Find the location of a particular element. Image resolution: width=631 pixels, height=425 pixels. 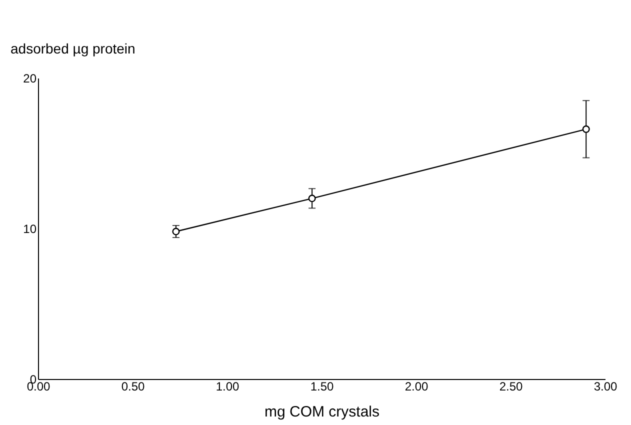

x-tick-label: 1.00 is located at coordinates (228, 387).